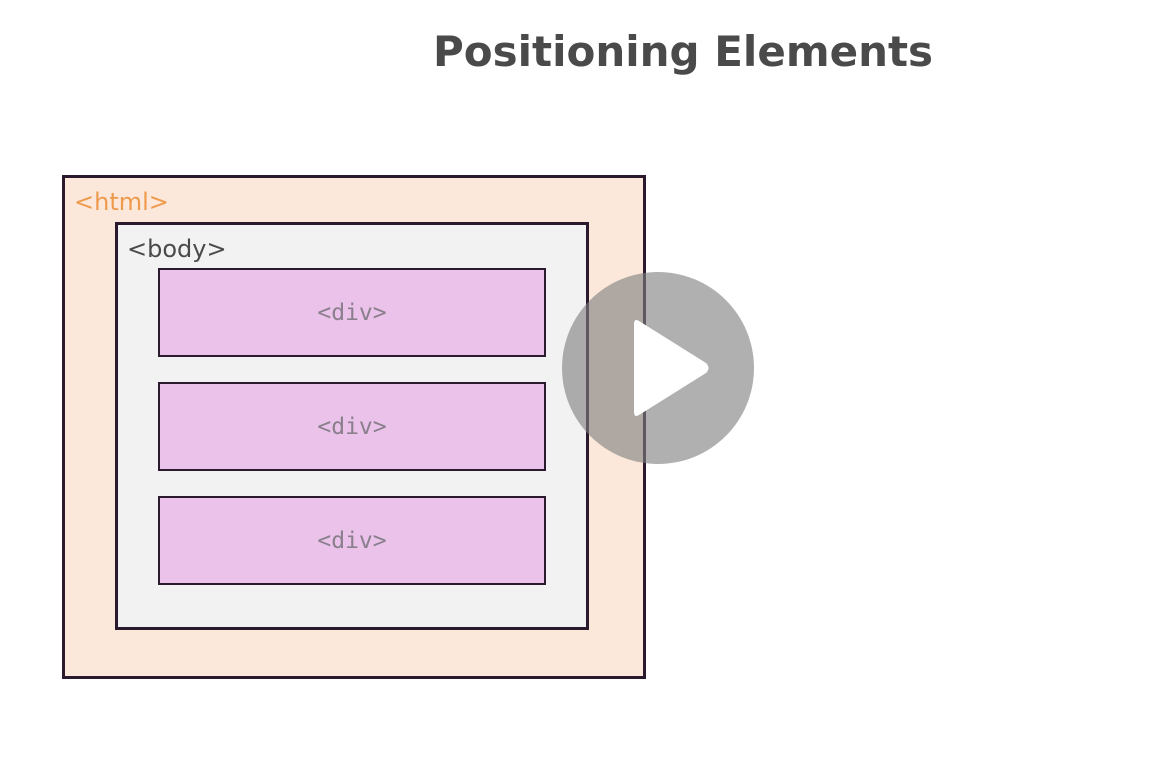  I want to click on div-element-box-3: <div>, so click(352, 540).